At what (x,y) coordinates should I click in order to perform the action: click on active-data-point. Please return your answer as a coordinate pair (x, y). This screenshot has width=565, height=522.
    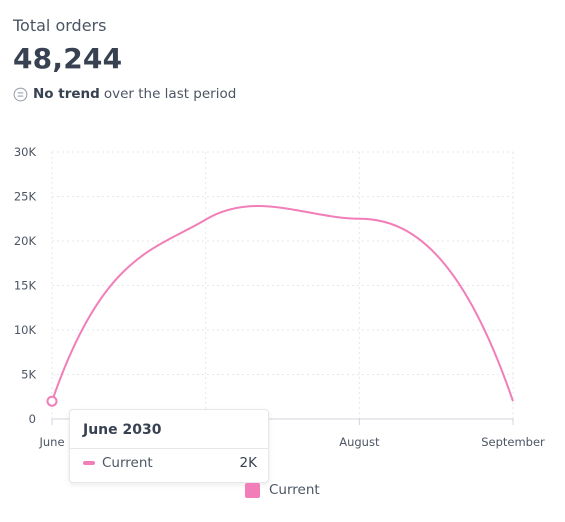
    Looking at the image, I should click on (52, 401).